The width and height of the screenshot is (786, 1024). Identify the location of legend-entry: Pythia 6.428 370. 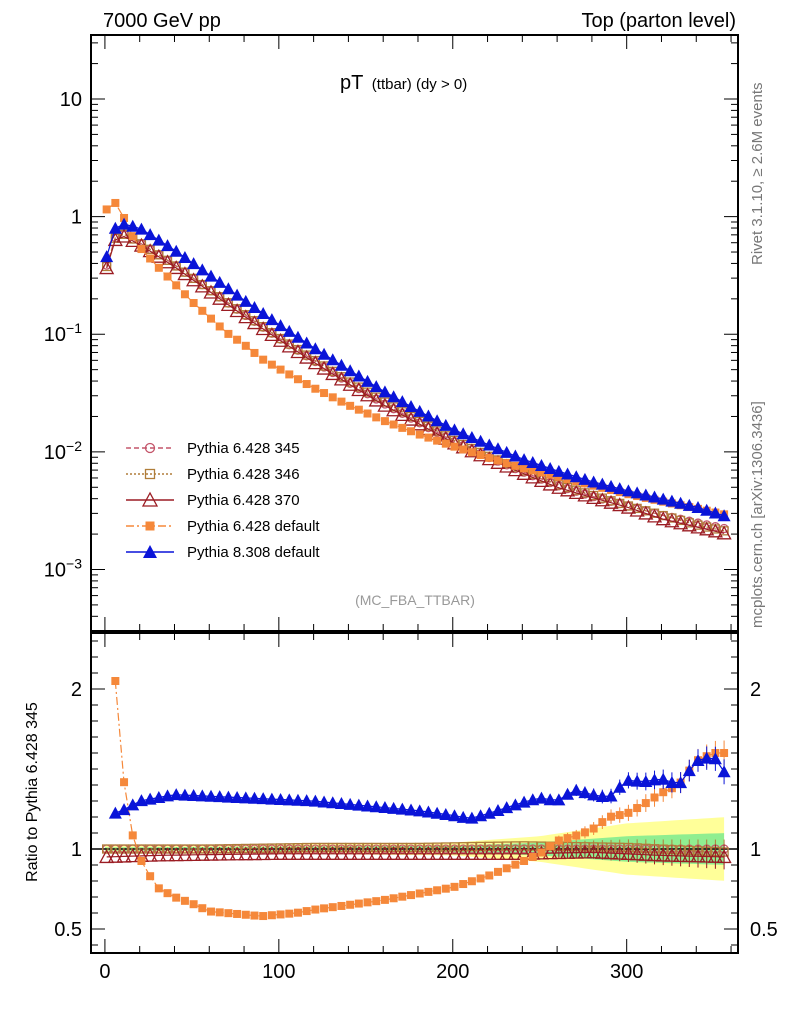
(213, 500).